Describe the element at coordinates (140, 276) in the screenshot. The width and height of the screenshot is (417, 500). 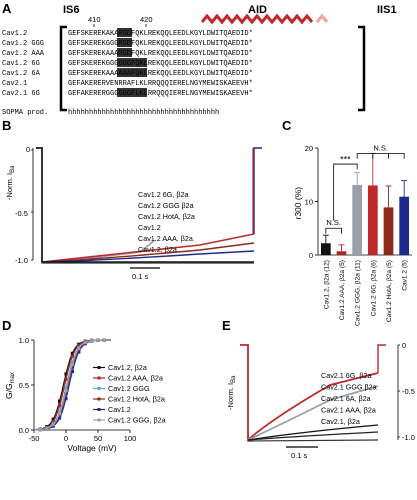
I see `b-scale-label: 0.1 s` at that location.